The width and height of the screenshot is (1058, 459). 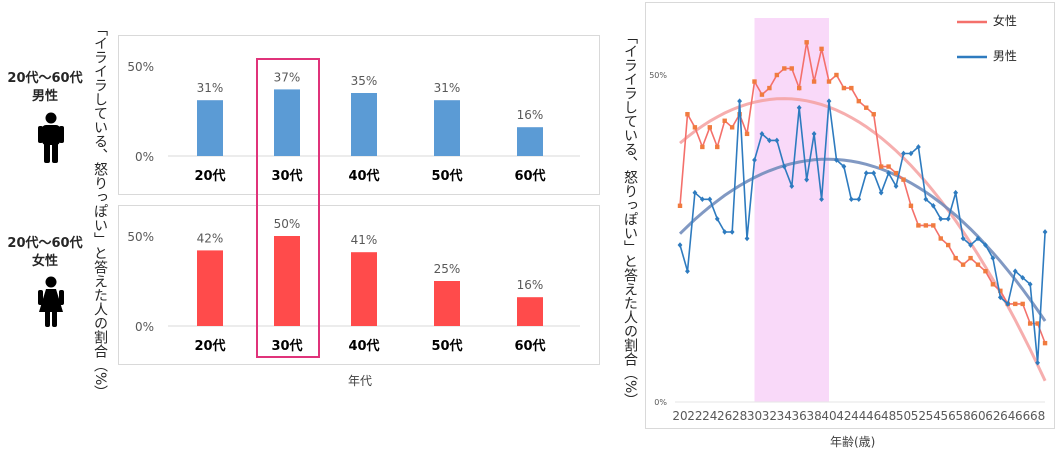 What do you see at coordinates (660, 402) in the screenshot?
I see `ytick-0: 0%` at bounding box center [660, 402].